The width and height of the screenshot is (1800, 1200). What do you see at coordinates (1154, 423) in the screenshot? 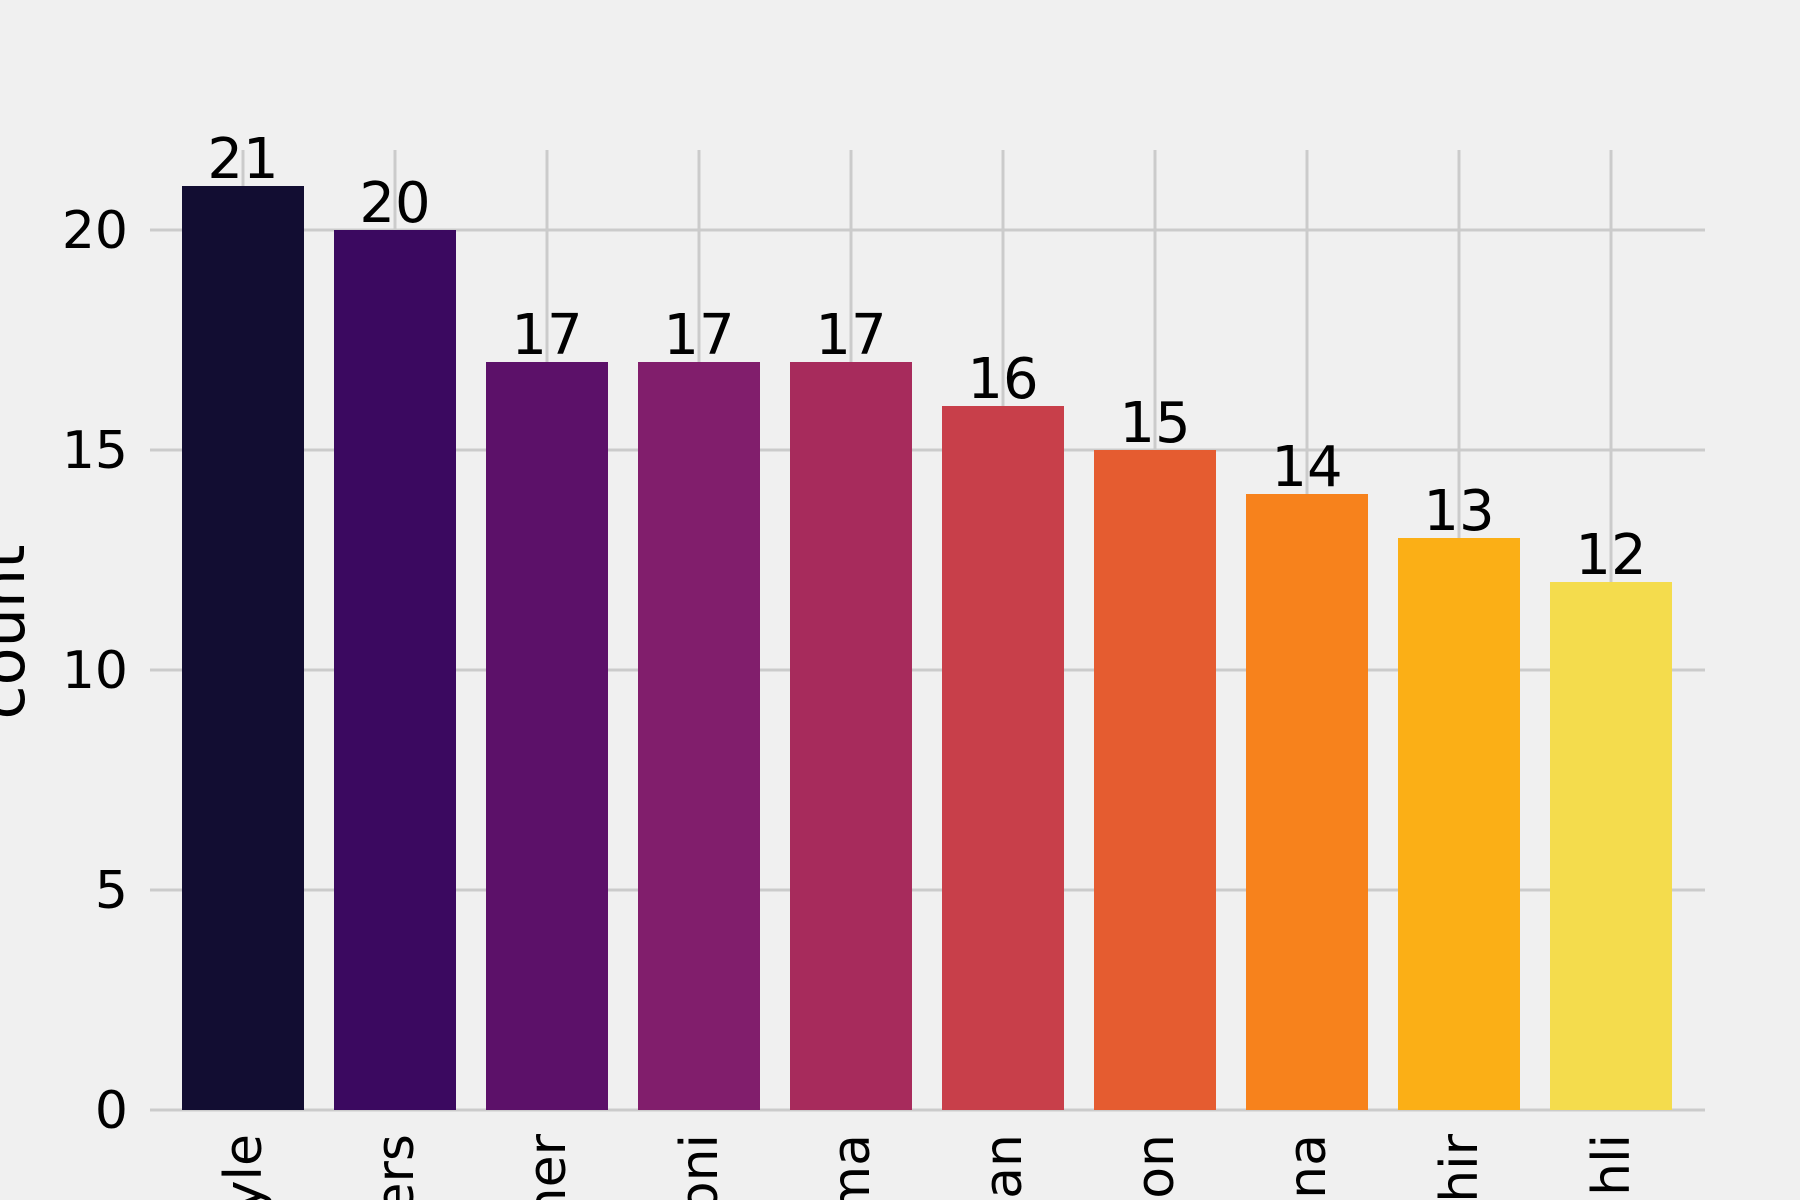
I see `bar-value-label: 15` at bounding box center [1154, 423].